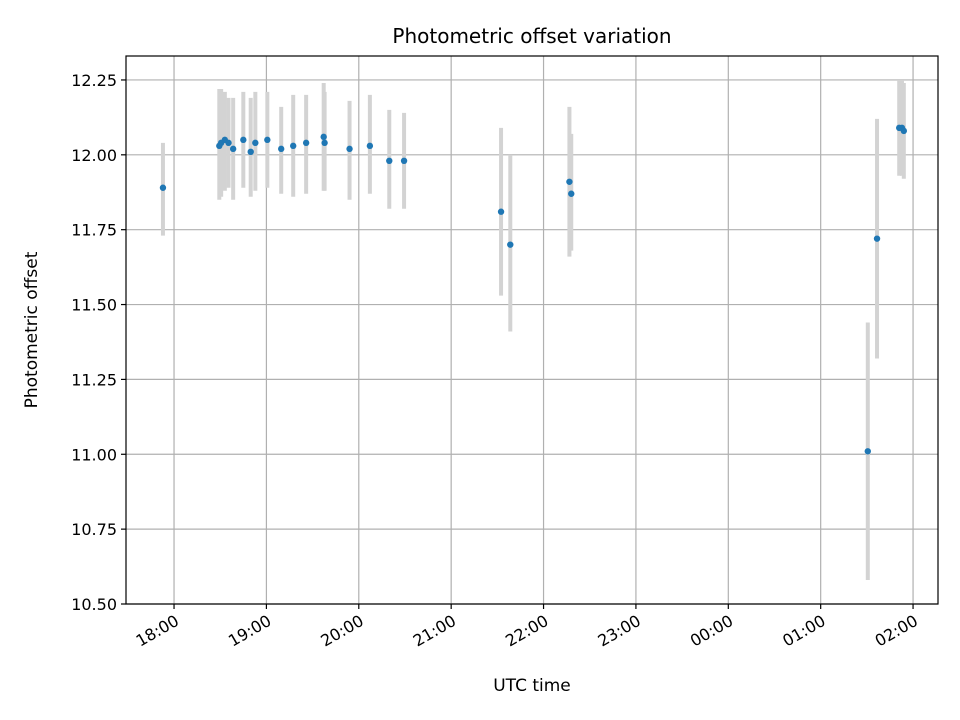 The image size is (960, 720). I want to click on y-tick-label: 10.75, so click(94, 529).